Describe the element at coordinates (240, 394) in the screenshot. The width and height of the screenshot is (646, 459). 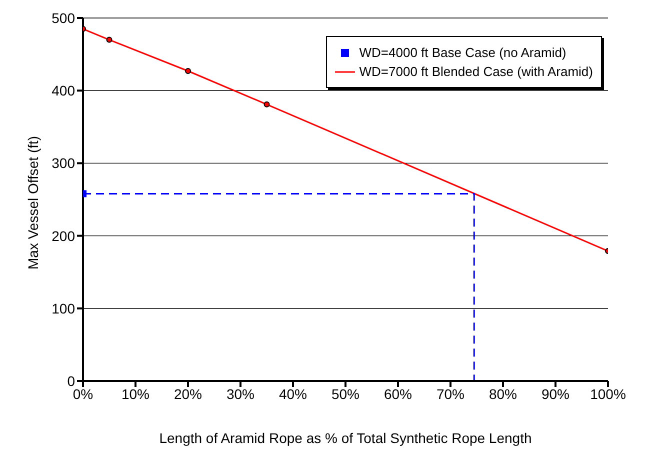
I see `x-tick-label: 30%` at that location.